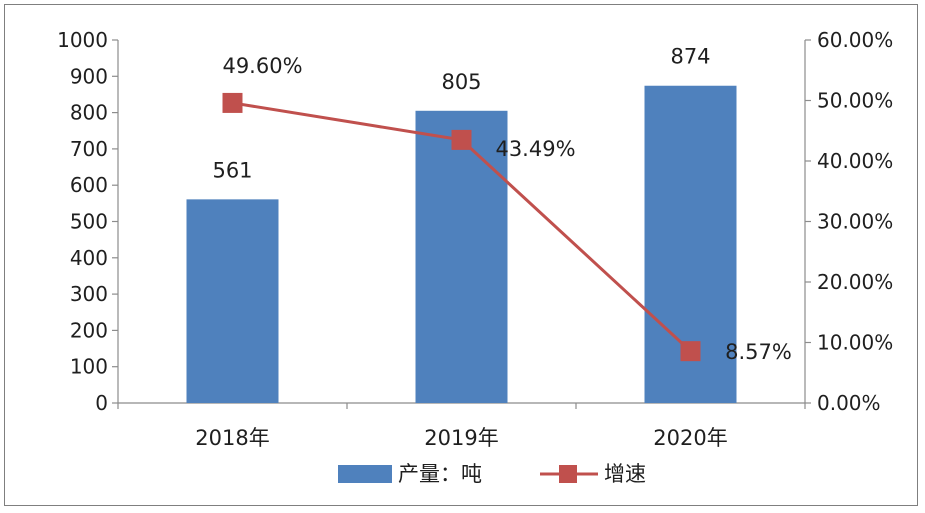 The image size is (925, 513). Describe the element at coordinates (849, 403) in the screenshot. I see `right-tick-label: 0.00%` at that location.